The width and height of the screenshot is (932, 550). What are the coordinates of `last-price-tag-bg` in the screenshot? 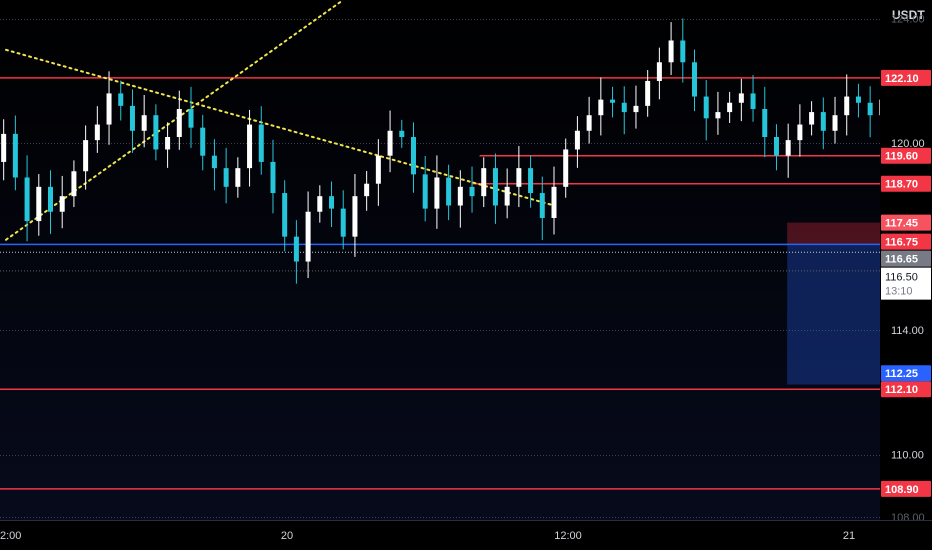 It's located at (906, 283).